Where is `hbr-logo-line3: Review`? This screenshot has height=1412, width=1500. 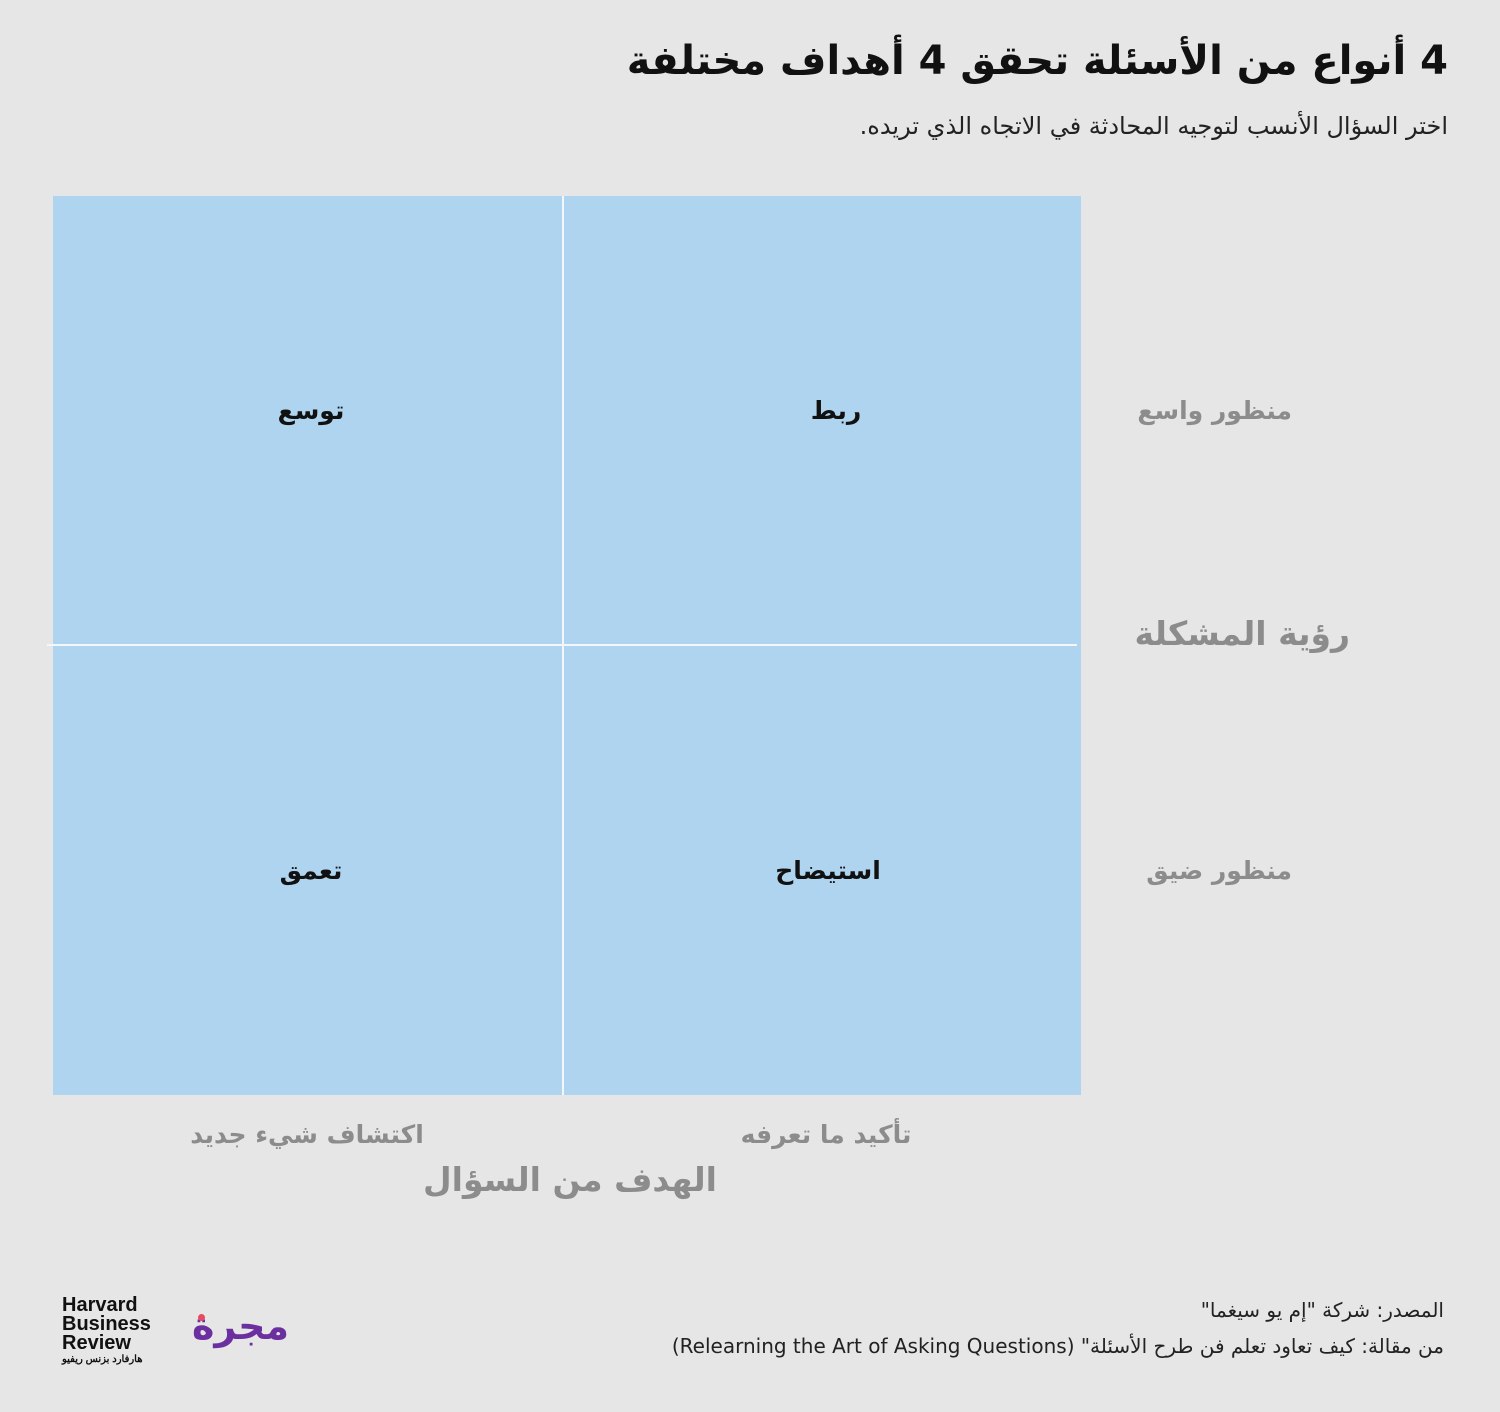
hbr-logo-line3: Review is located at coordinates (96, 1343).